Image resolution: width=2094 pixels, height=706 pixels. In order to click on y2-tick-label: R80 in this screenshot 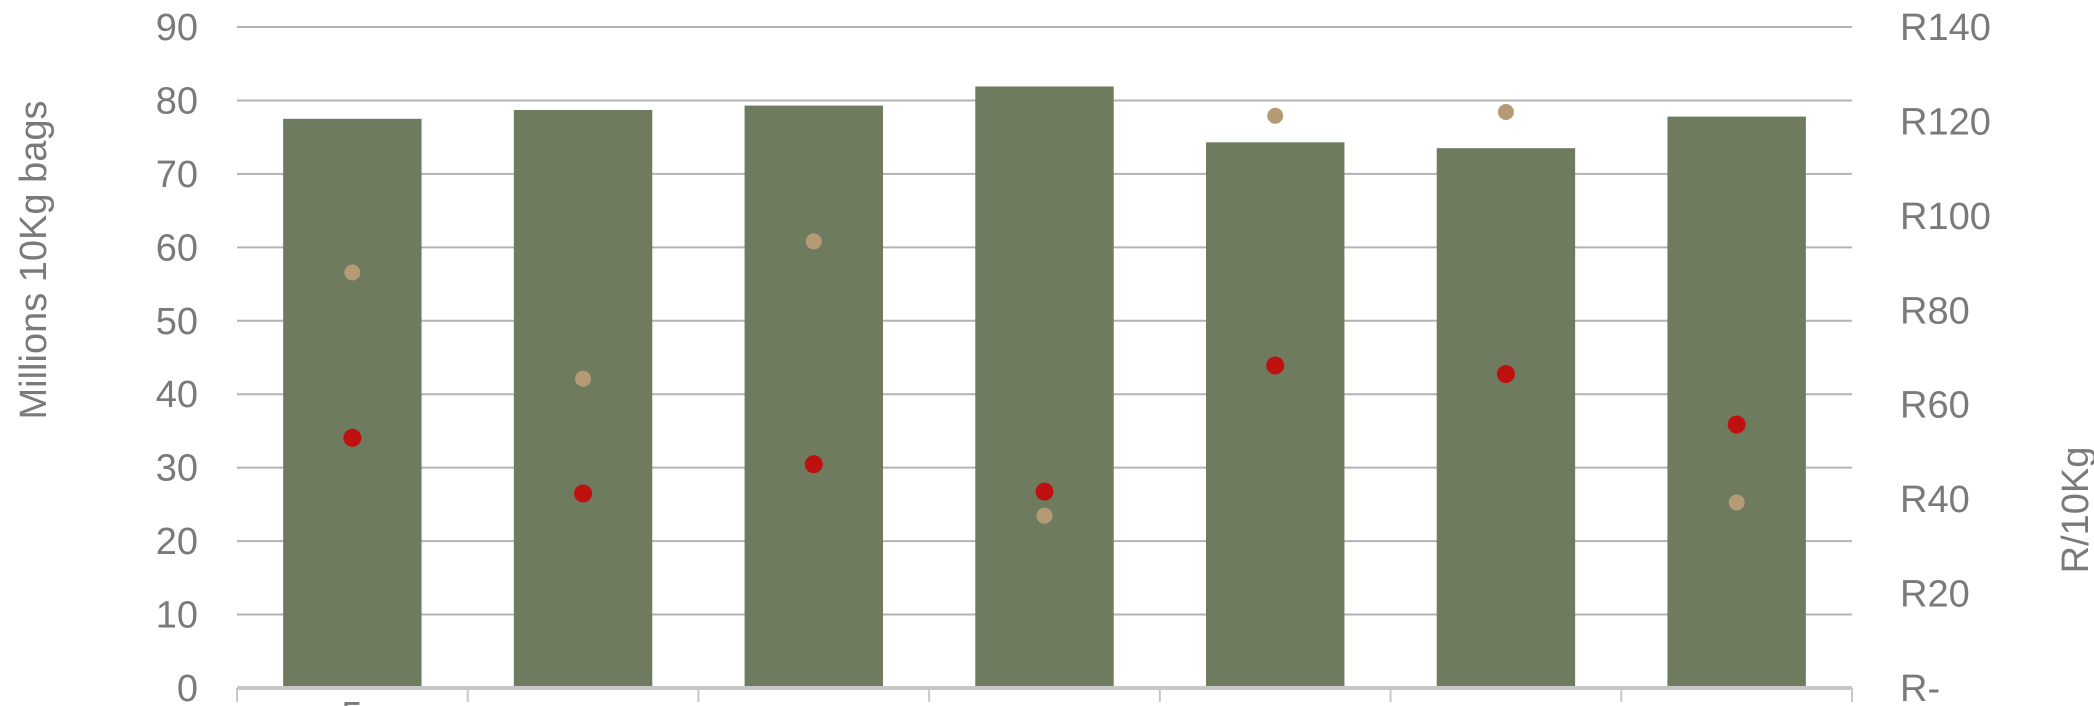, I will do `click(1935, 311)`.